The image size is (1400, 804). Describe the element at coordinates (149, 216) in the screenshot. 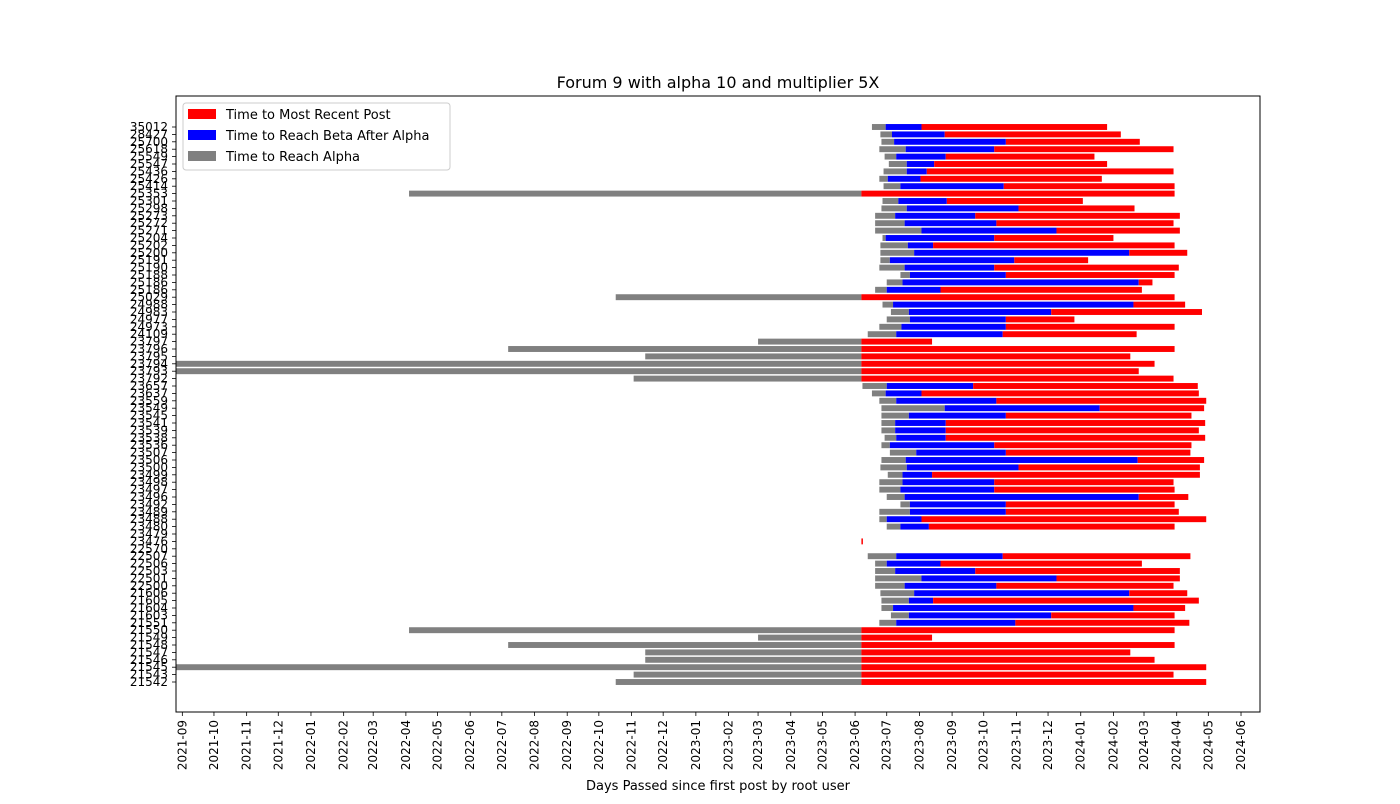

I see `y-tick-label: 25273` at that location.